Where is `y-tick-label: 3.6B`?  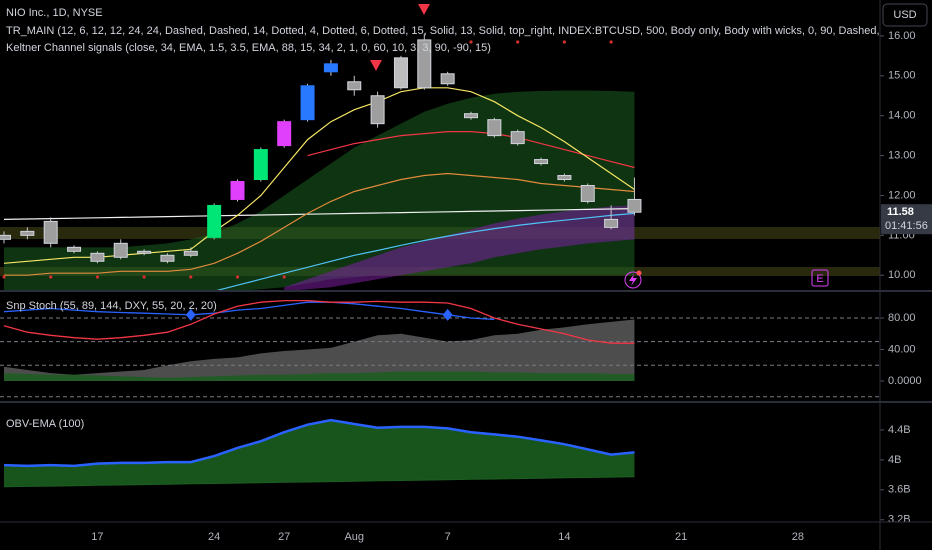 y-tick-label: 3.6B is located at coordinates (899, 490).